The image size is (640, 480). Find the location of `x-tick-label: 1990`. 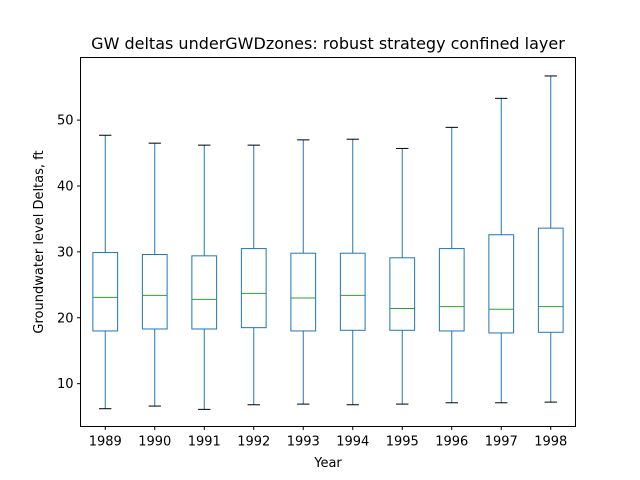

x-tick-label: 1990 is located at coordinates (154, 442).